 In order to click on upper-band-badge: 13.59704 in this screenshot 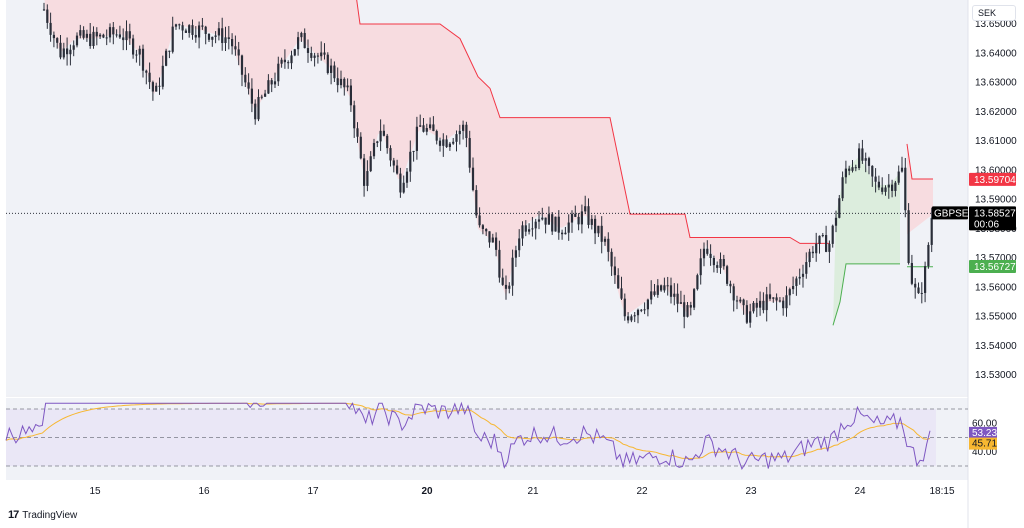, I will do `click(992, 179)`.